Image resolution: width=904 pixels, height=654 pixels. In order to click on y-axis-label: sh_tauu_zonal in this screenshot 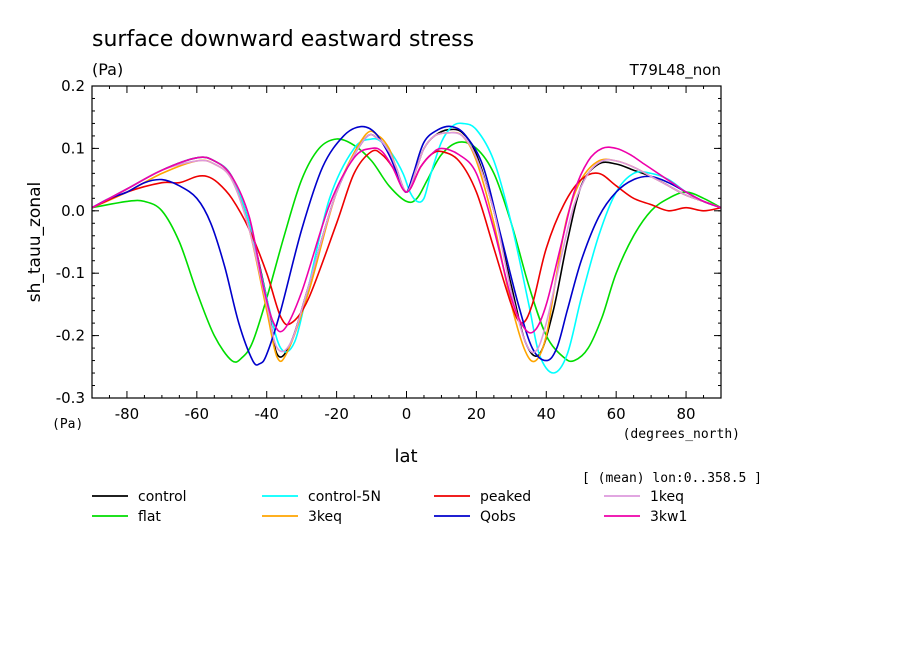, I will do `click(35, 242)`.